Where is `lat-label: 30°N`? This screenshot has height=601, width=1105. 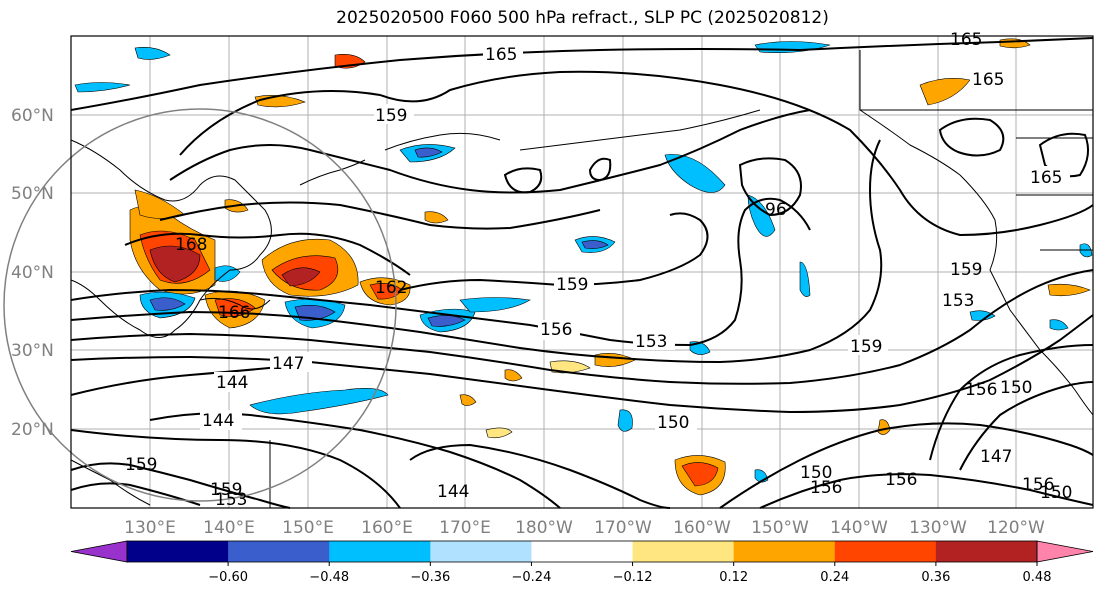 lat-label: 30°N is located at coordinates (32, 351).